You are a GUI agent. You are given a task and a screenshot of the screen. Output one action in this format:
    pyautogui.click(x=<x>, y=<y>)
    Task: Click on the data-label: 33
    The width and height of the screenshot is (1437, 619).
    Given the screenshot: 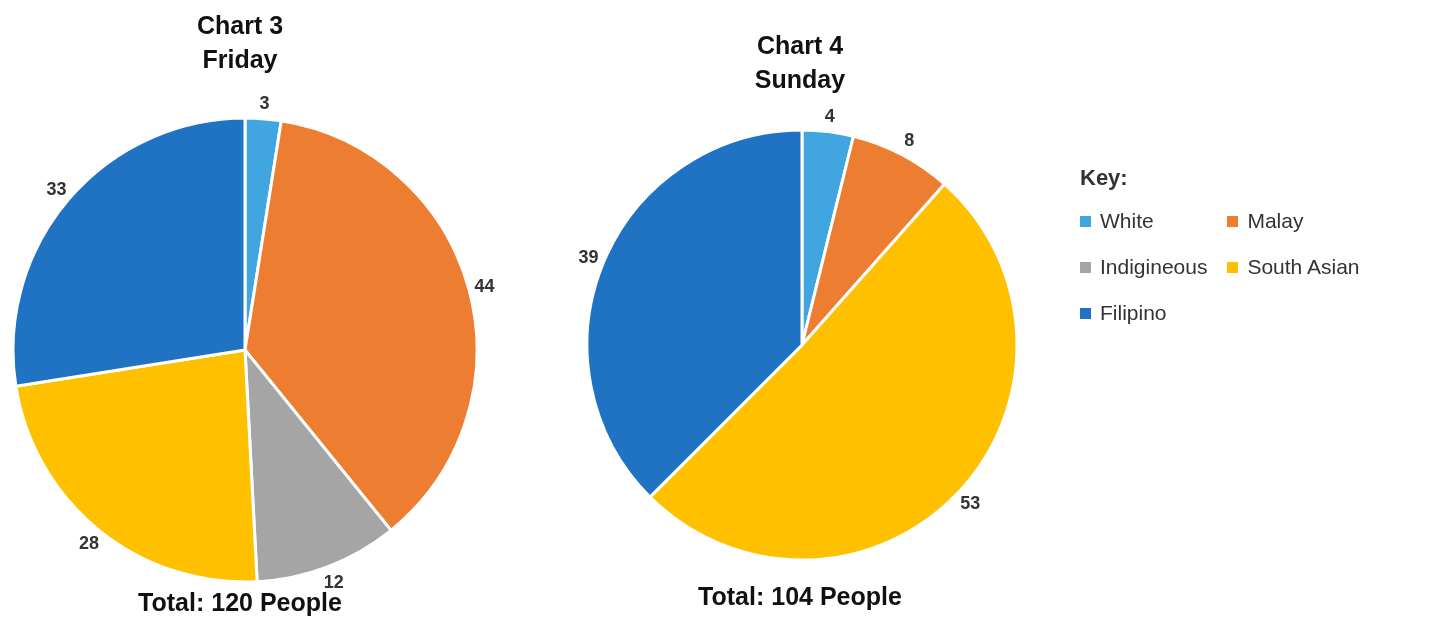 What is the action you would take?
    pyautogui.click(x=56, y=188)
    